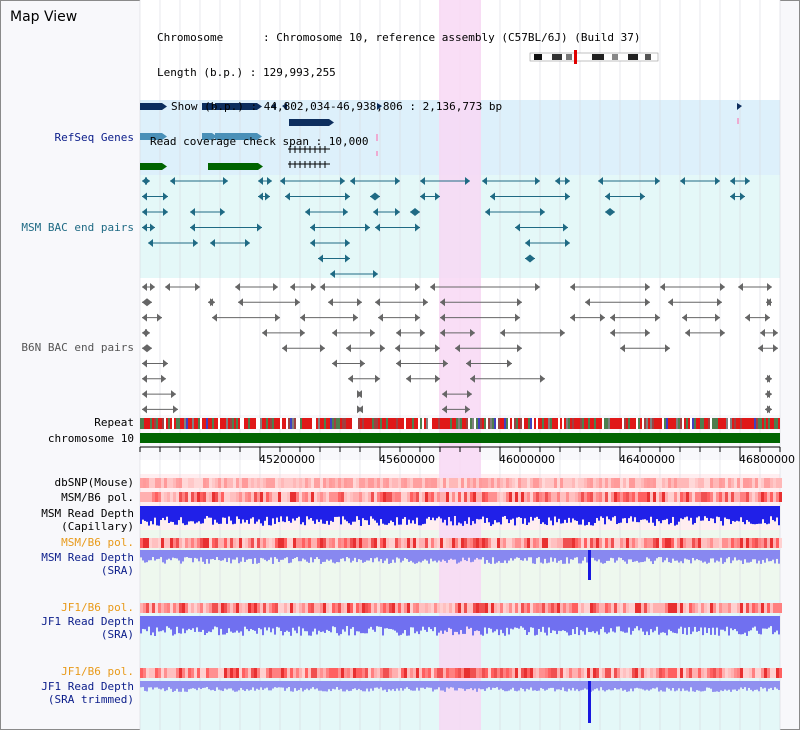 Image resolution: width=800 pixels, height=730 pixels. What do you see at coordinates (77, 347) in the screenshot?
I see `b6n-bac-label: B6N BAC end pairs` at bounding box center [77, 347].